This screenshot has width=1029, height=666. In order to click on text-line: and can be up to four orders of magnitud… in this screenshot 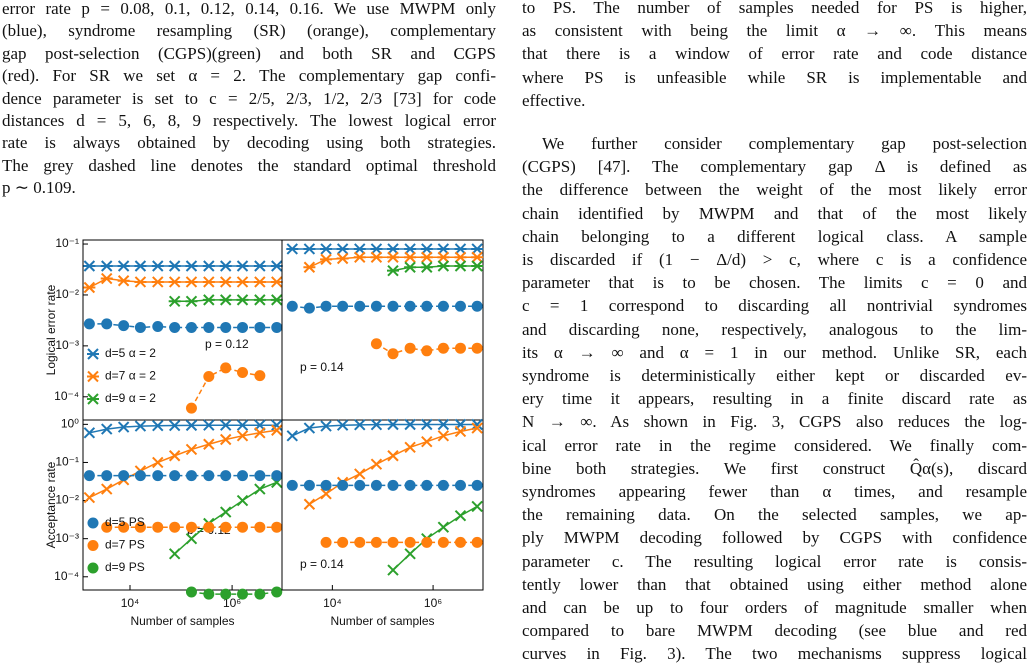, I will do `click(774, 607)`.